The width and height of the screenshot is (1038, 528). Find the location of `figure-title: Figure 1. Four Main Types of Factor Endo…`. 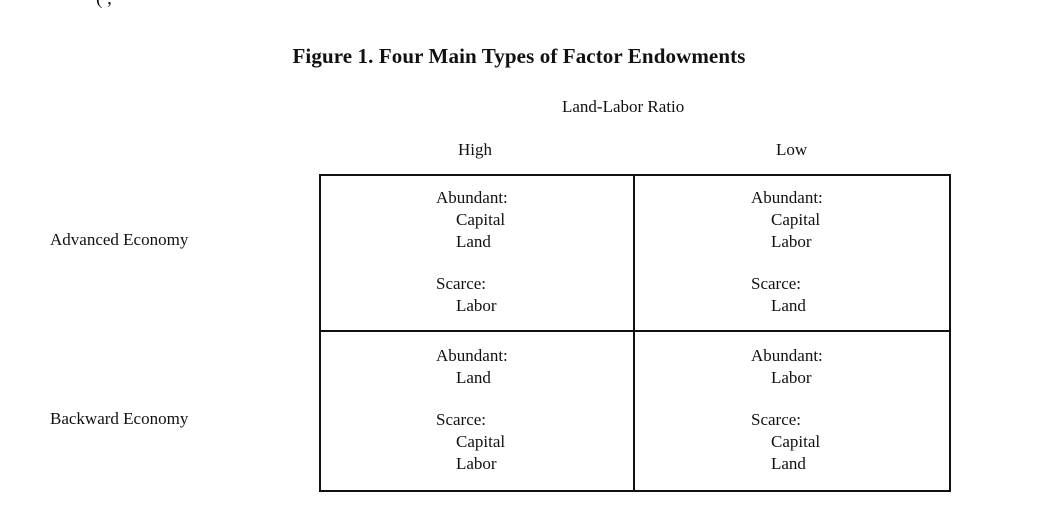

figure-title: Figure 1. Four Main Types of Factor Endo… is located at coordinates (519, 56).